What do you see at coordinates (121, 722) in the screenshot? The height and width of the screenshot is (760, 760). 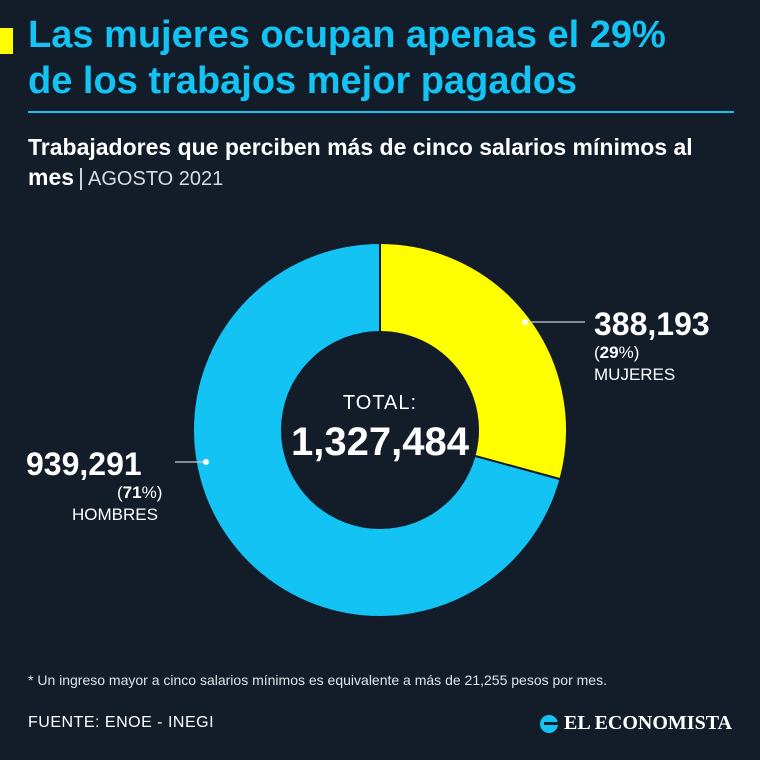 I see `source-credit: FUENTE: ENOE - INEGI` at bounding box center [121, 722].